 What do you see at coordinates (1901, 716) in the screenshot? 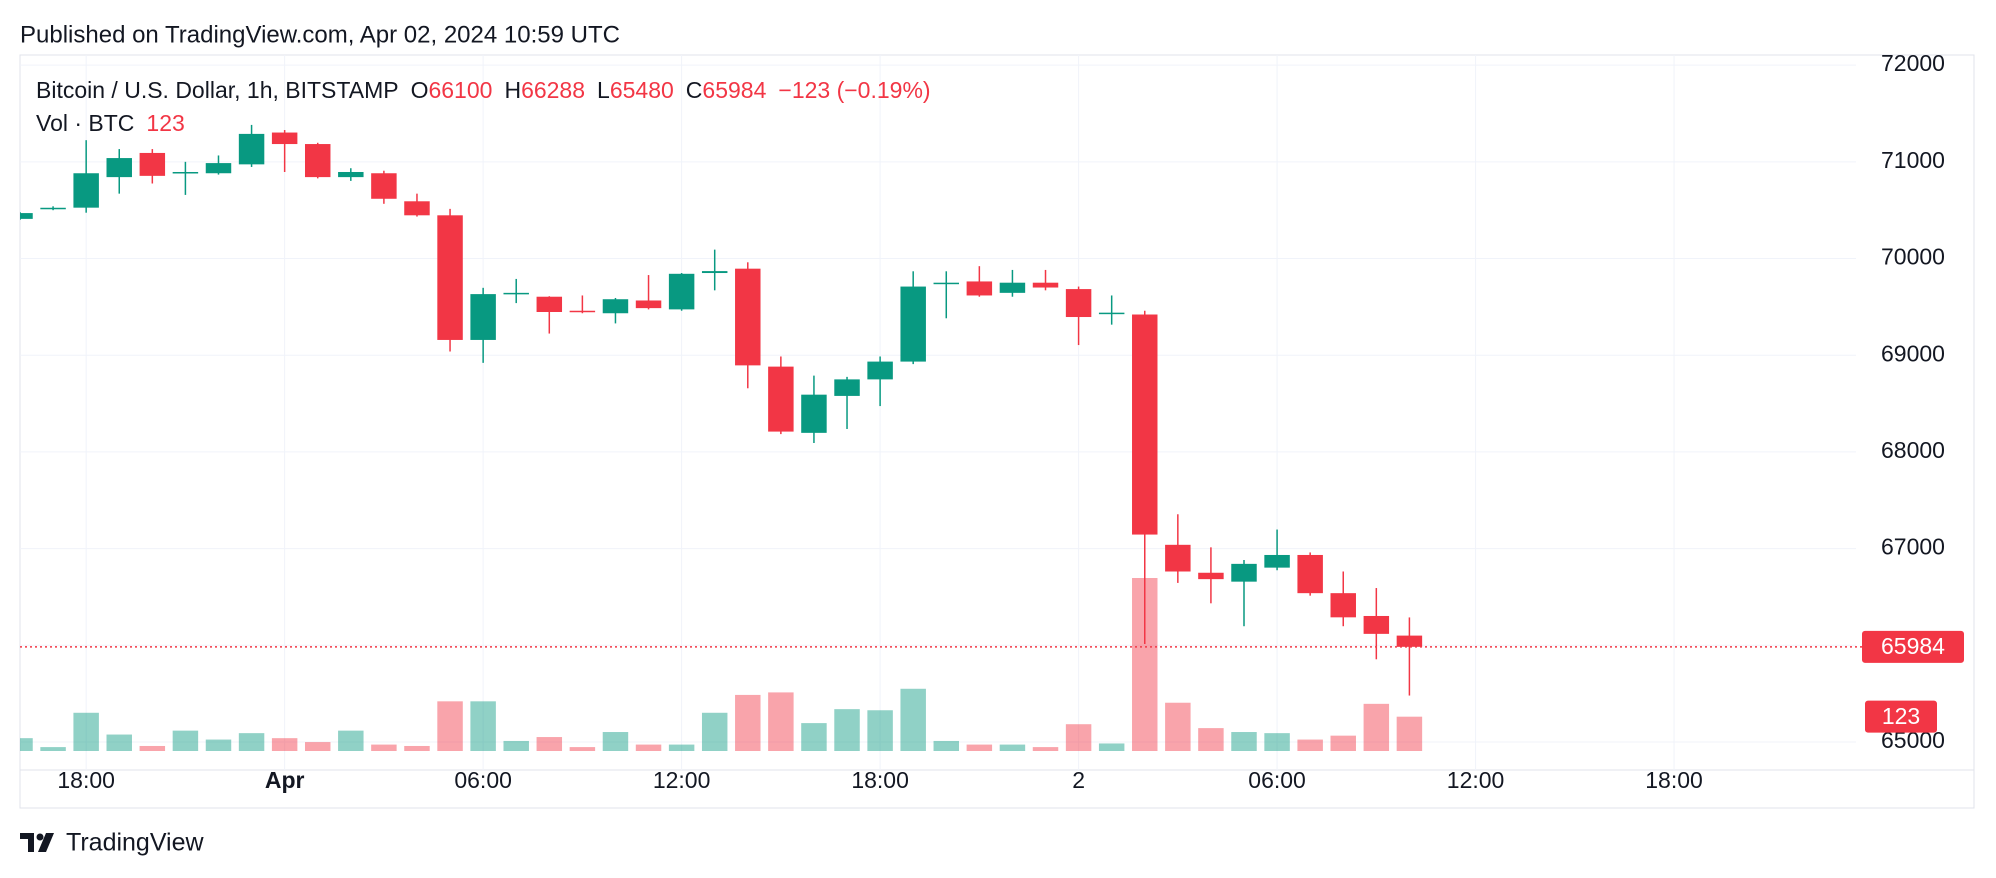
I see `last-volume-label: 123` at bounding box center [1901, 716].